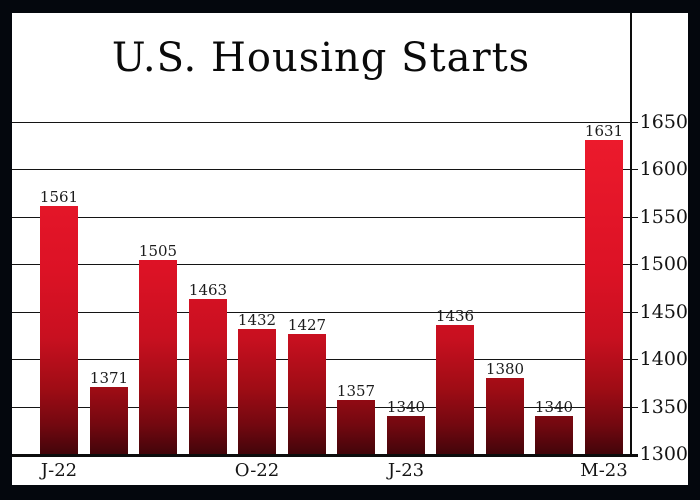 The width and height of the screenshot is (700, 500). What do you see at coordinates (356, 391) in the screenshot?
I see `bar-value-label: 1357` at bounding box center [356, 391].